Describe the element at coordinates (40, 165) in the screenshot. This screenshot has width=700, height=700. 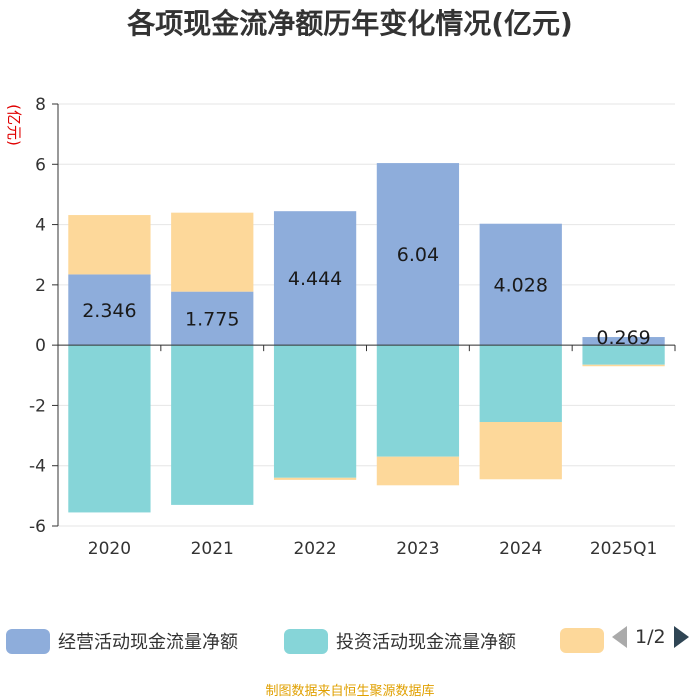
I see `y-tick-label: 6` at that location.